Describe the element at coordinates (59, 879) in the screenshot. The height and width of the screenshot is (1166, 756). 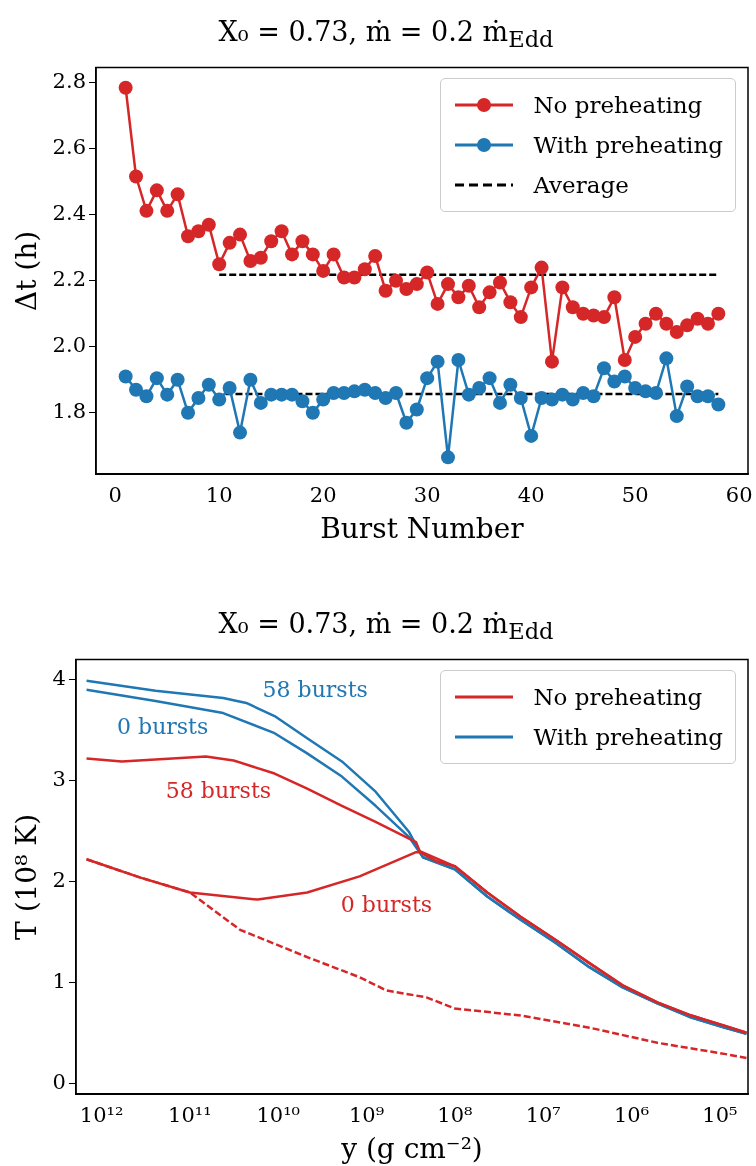
I see `y-tick-label: 2` at that location.